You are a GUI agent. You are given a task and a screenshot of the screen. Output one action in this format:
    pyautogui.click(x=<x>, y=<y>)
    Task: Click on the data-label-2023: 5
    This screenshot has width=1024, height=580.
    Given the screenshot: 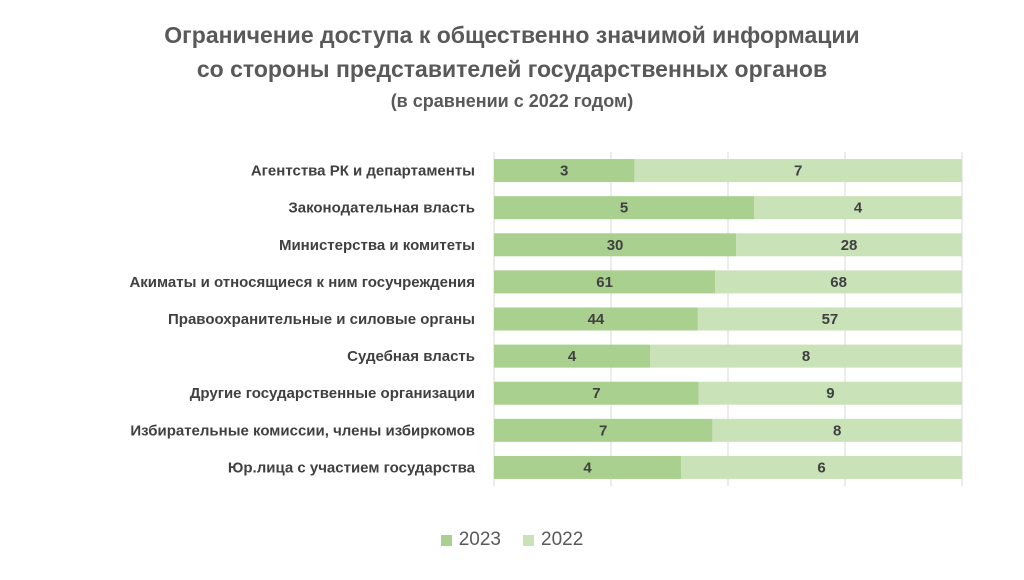 What is the action you would take?
    pyautogui.click(x=624, y=208)
    